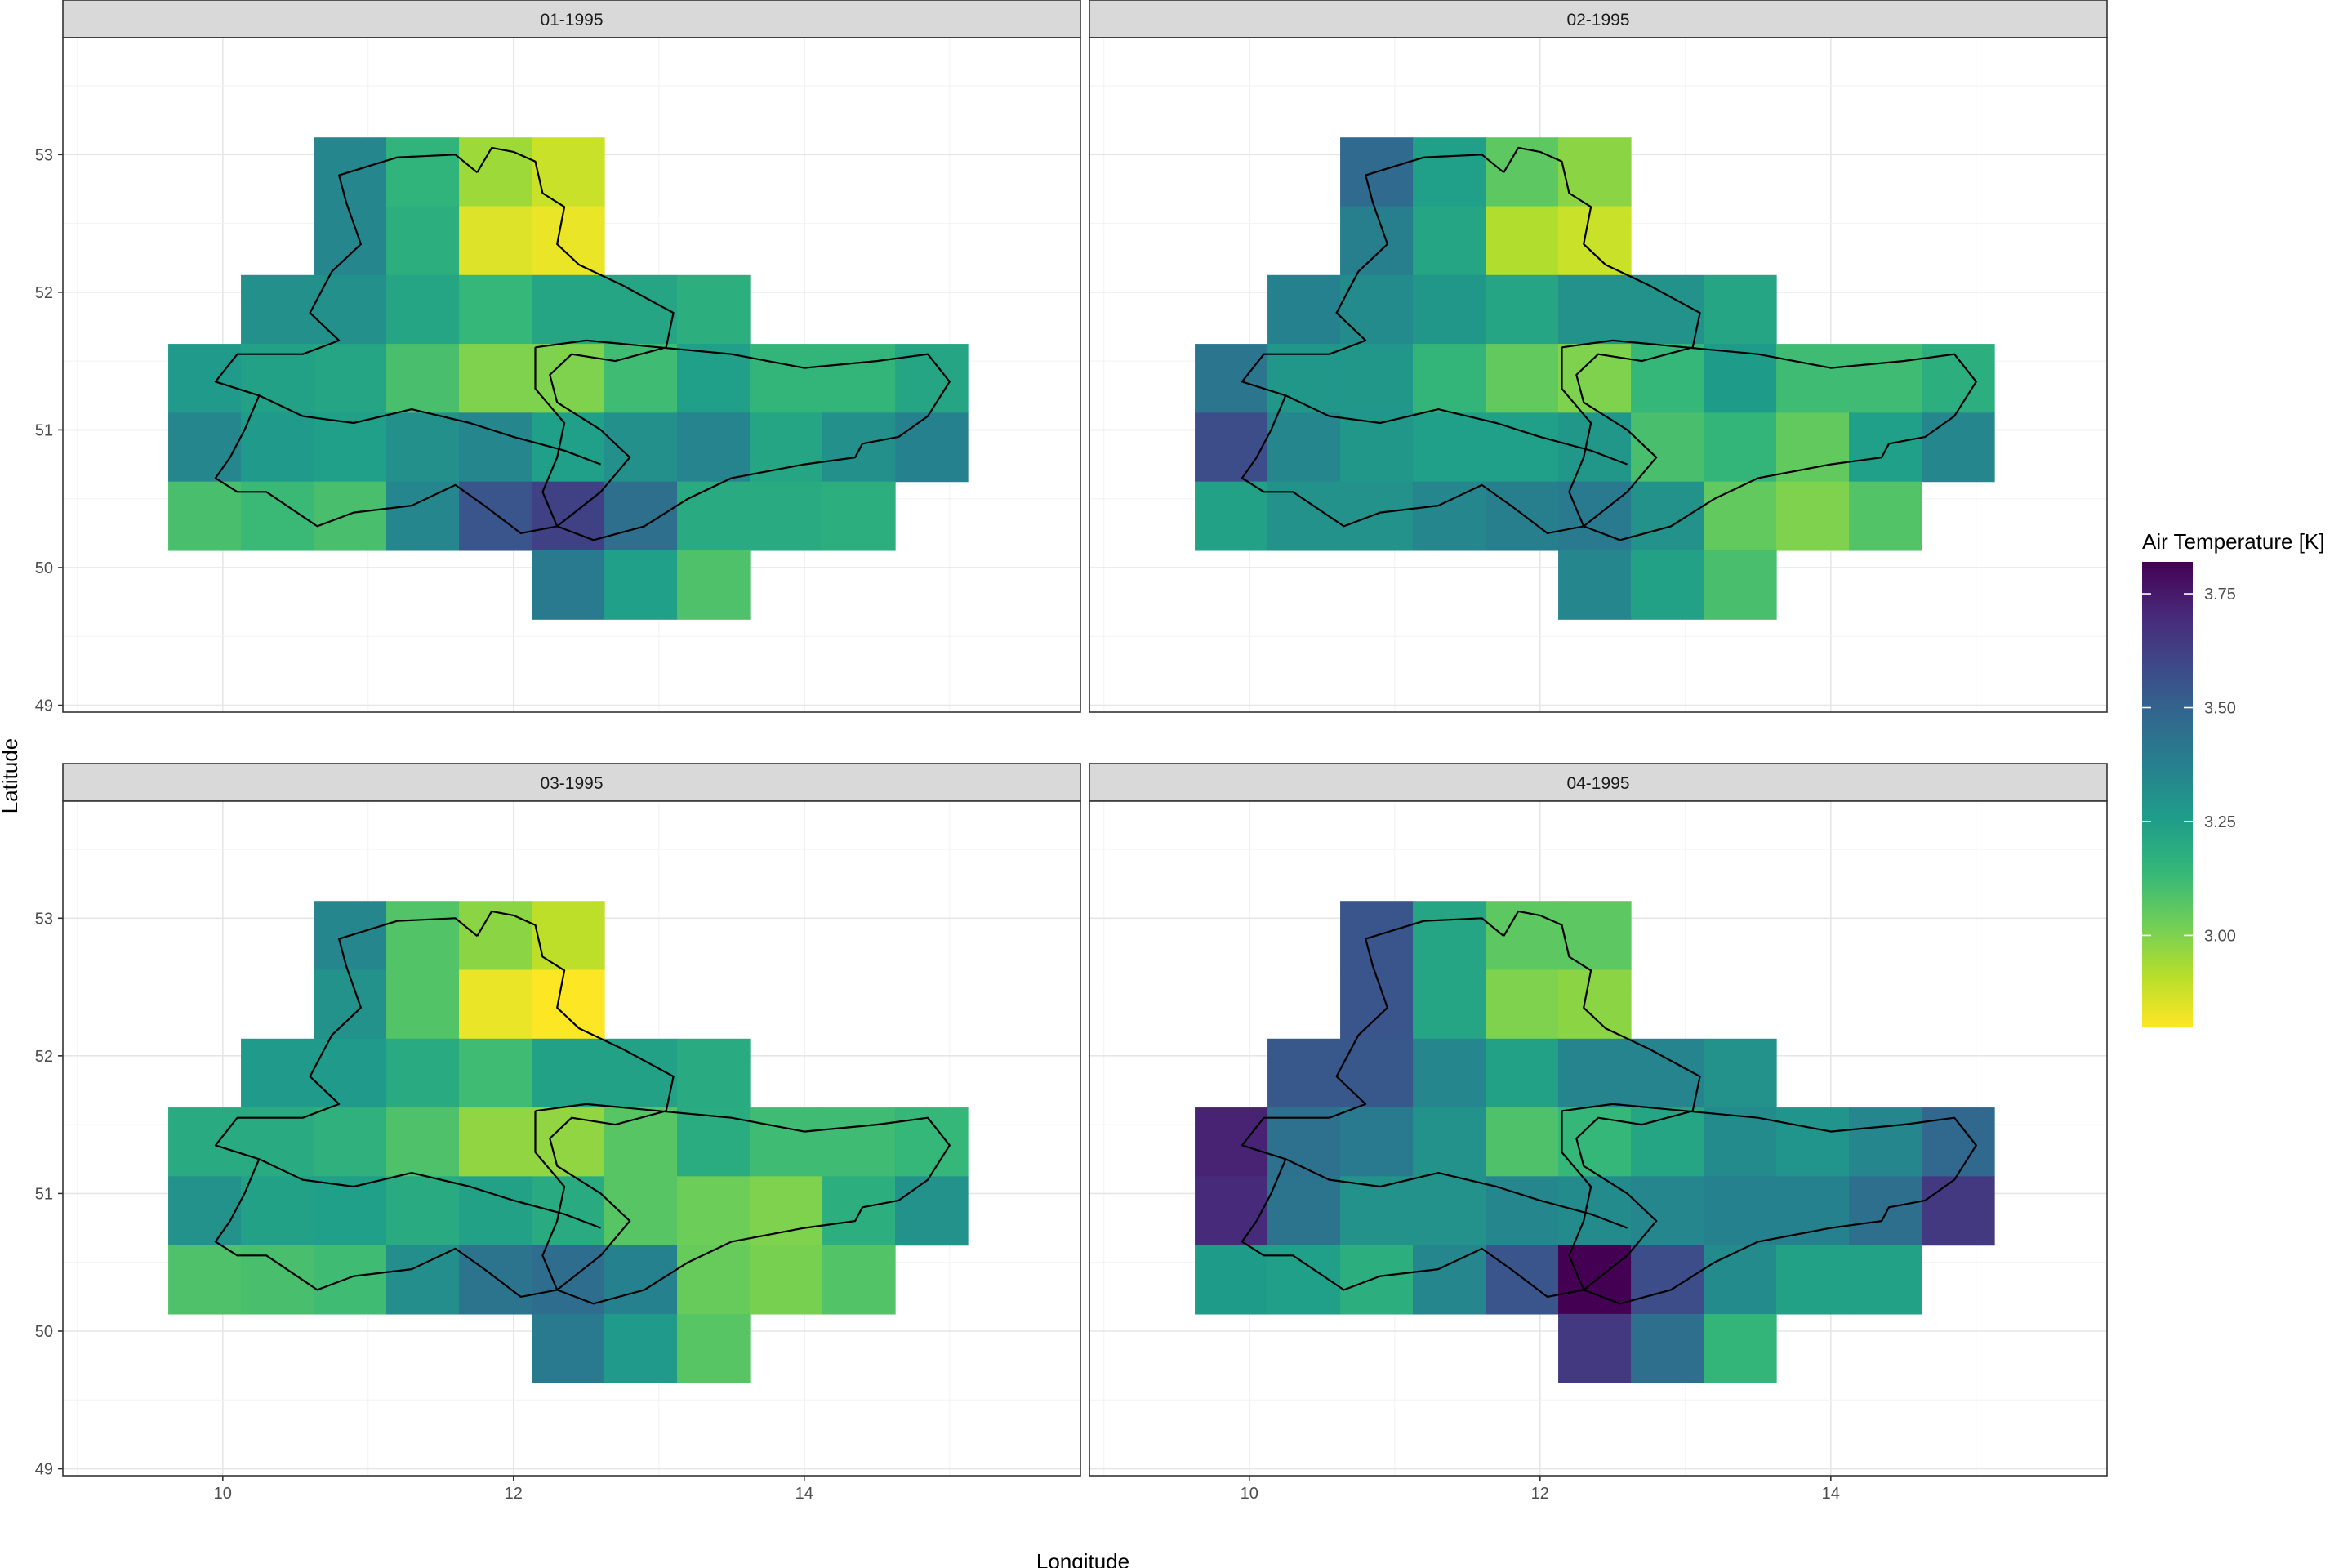 The width and height of the screenshot is (2352, 1568). What do you see at coordinates (44, 706) in the screenshot?
I see `y-tick-label: 49` at bounding box center [44, 706].